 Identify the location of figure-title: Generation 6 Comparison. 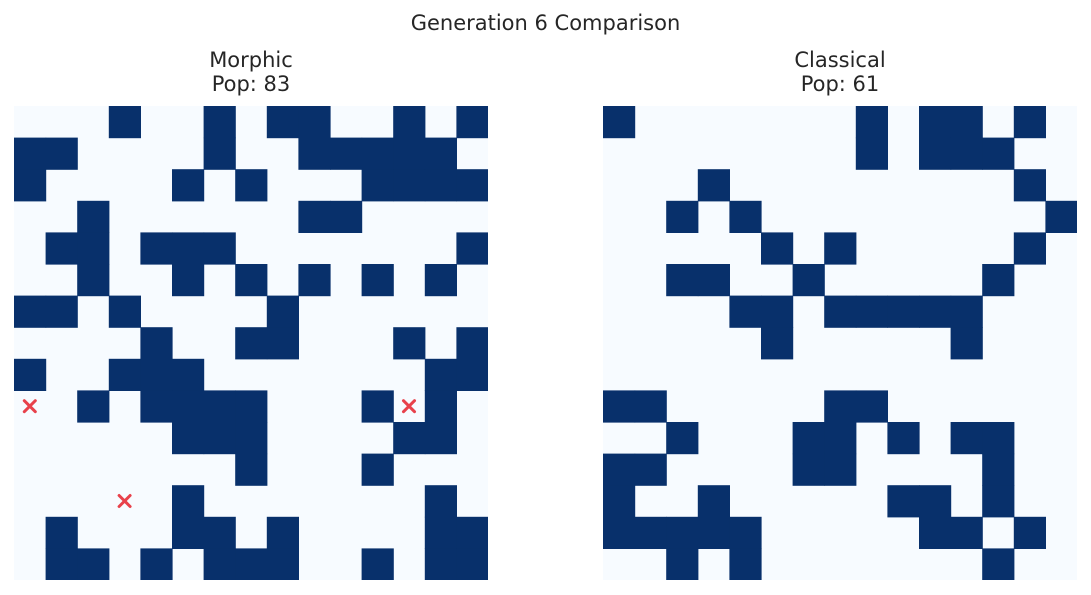
(545, 23).